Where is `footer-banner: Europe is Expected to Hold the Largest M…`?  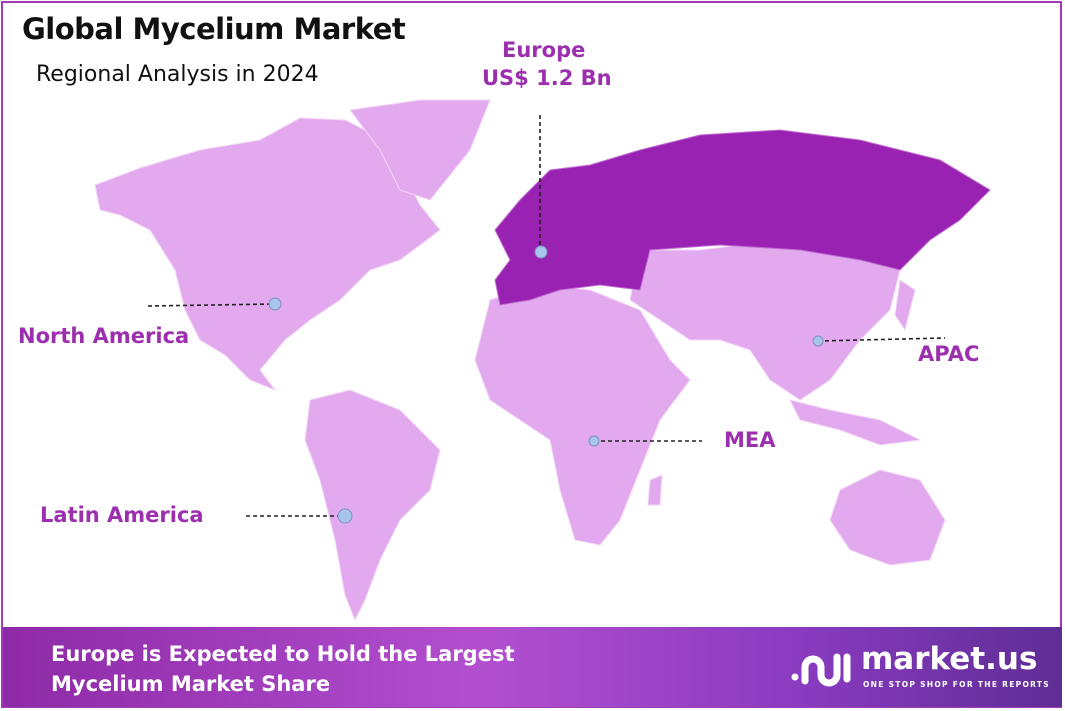 footer-banner: Europe is Expected to Hold the Largest M… is located at coordinates (532, 667).